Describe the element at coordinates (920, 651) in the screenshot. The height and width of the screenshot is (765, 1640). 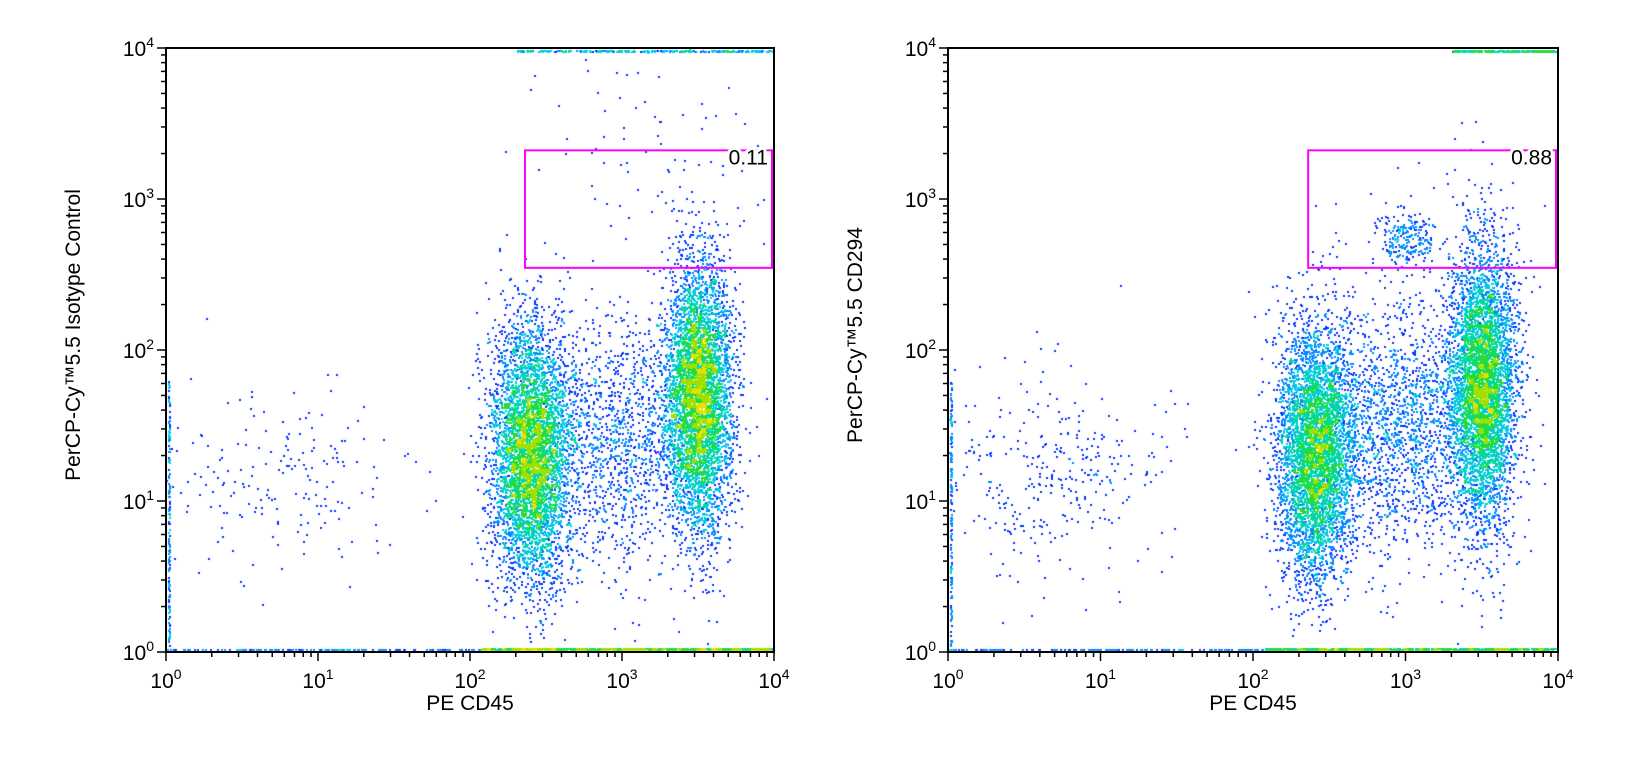
I see `plot-2-y-tick-label: 10⁰` at that location.